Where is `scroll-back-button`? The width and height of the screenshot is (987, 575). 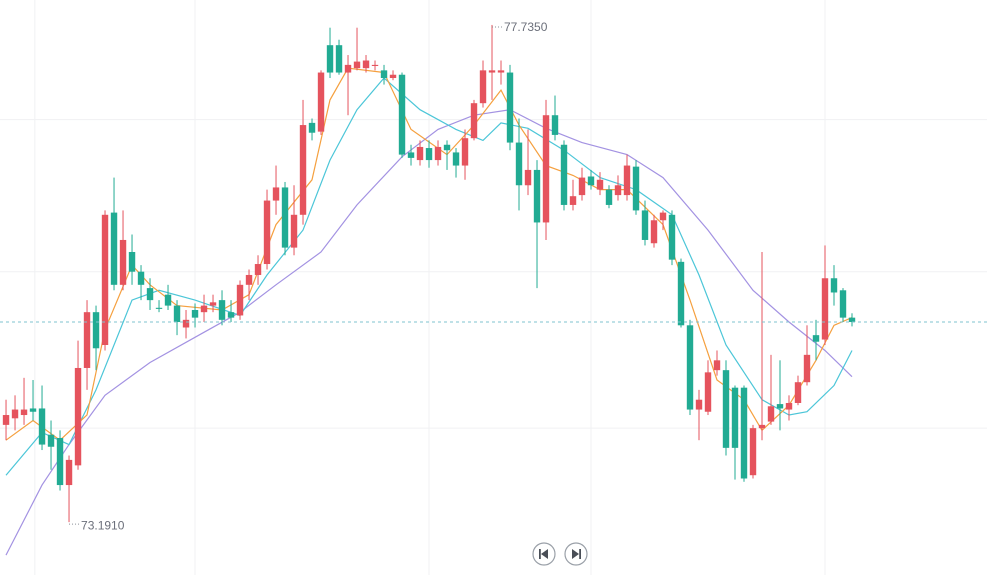 scroll-back-button is located at coordinates (544, 554).